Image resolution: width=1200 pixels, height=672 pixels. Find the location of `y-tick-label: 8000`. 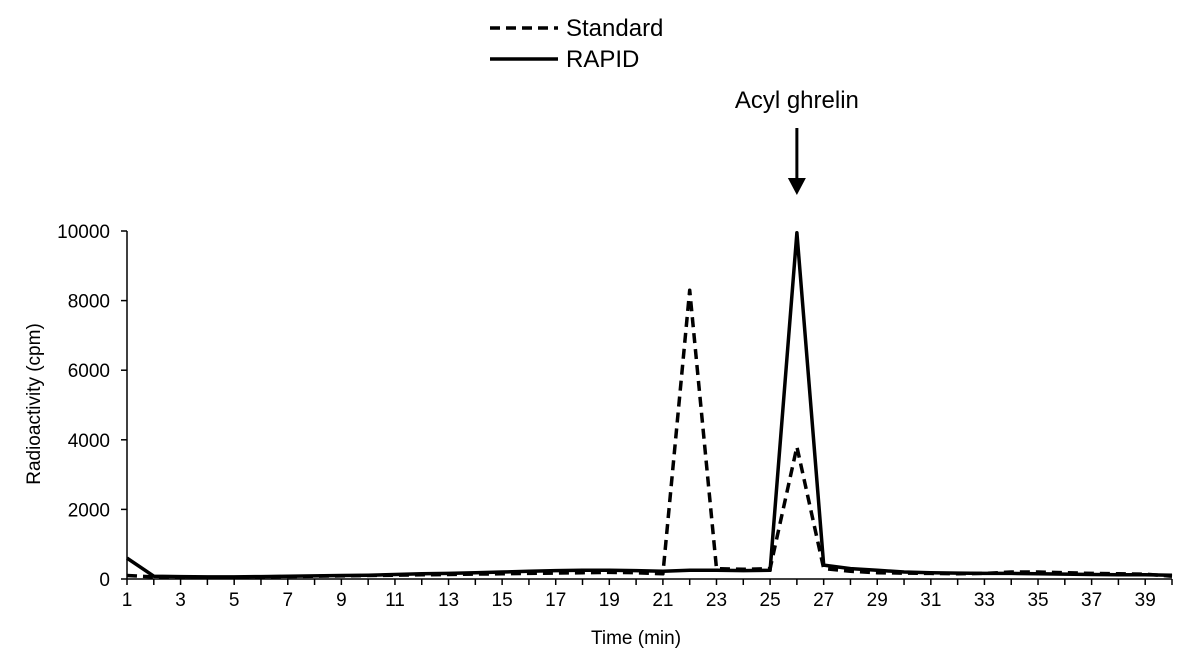

y-tick-label: 8000 is located at coordinates (89, 302).